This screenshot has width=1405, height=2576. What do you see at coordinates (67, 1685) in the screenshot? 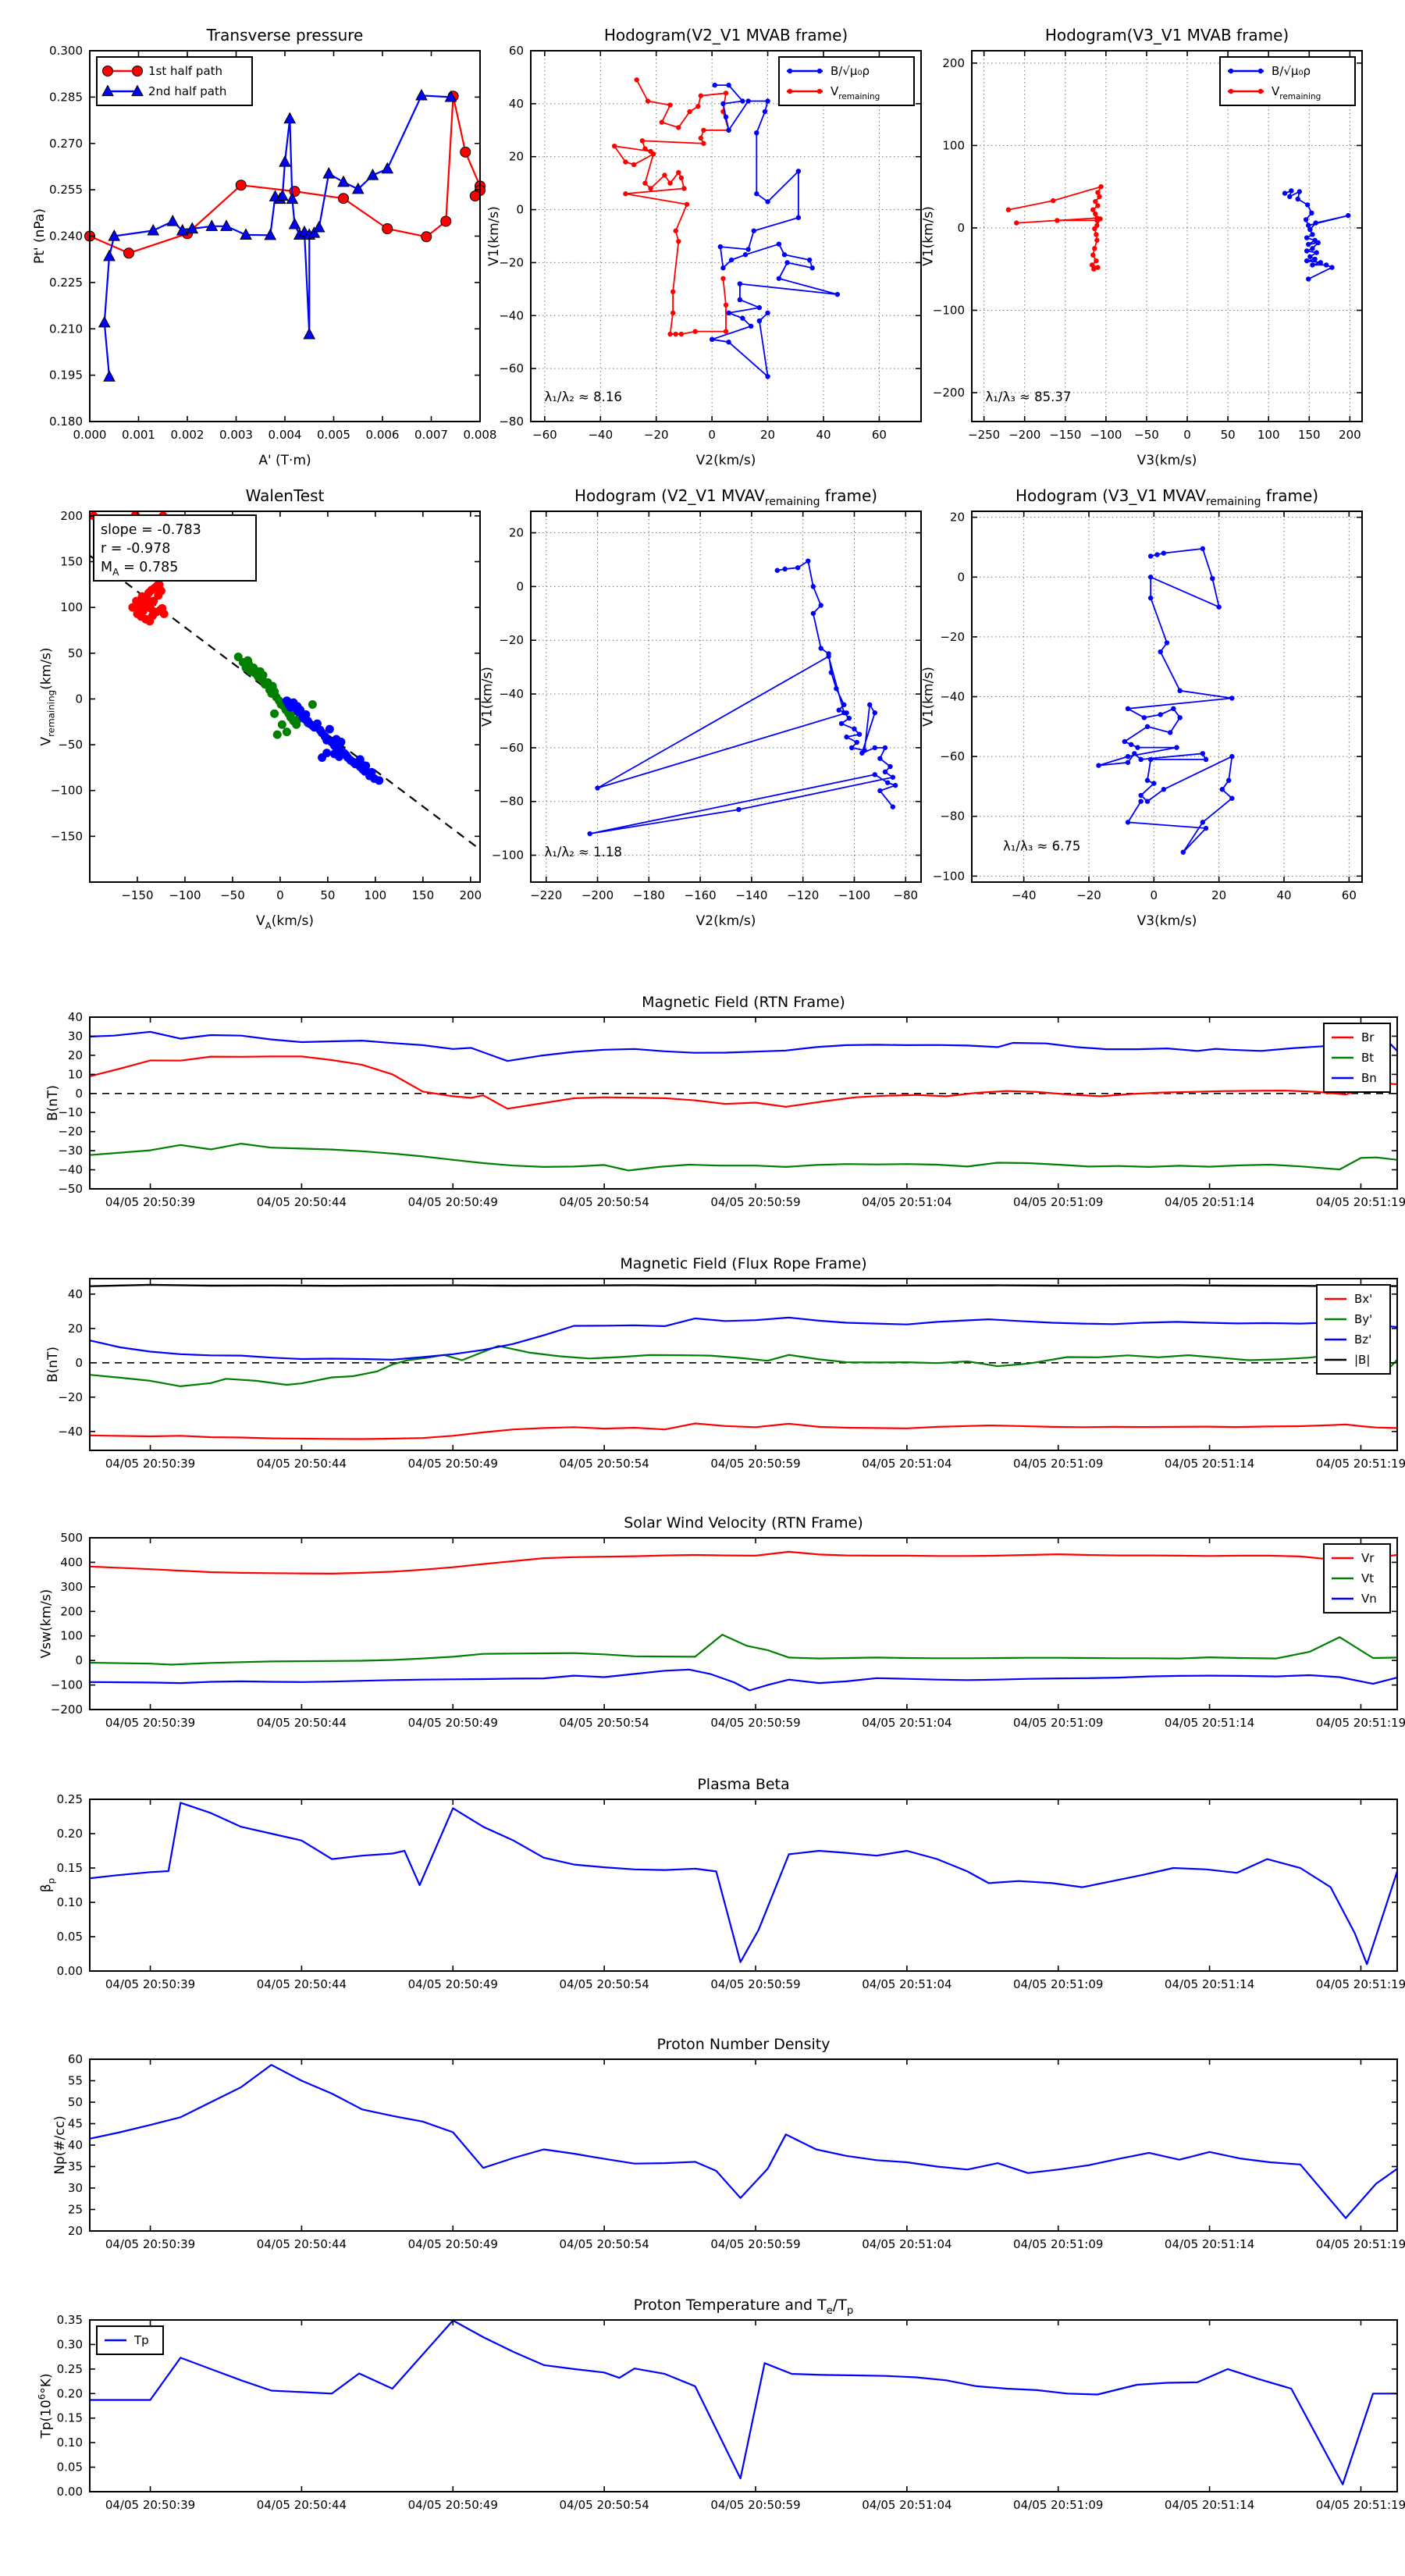
I see `solar-wind-velocity-ytick-label: −100` at bounding box center [67, 1685].